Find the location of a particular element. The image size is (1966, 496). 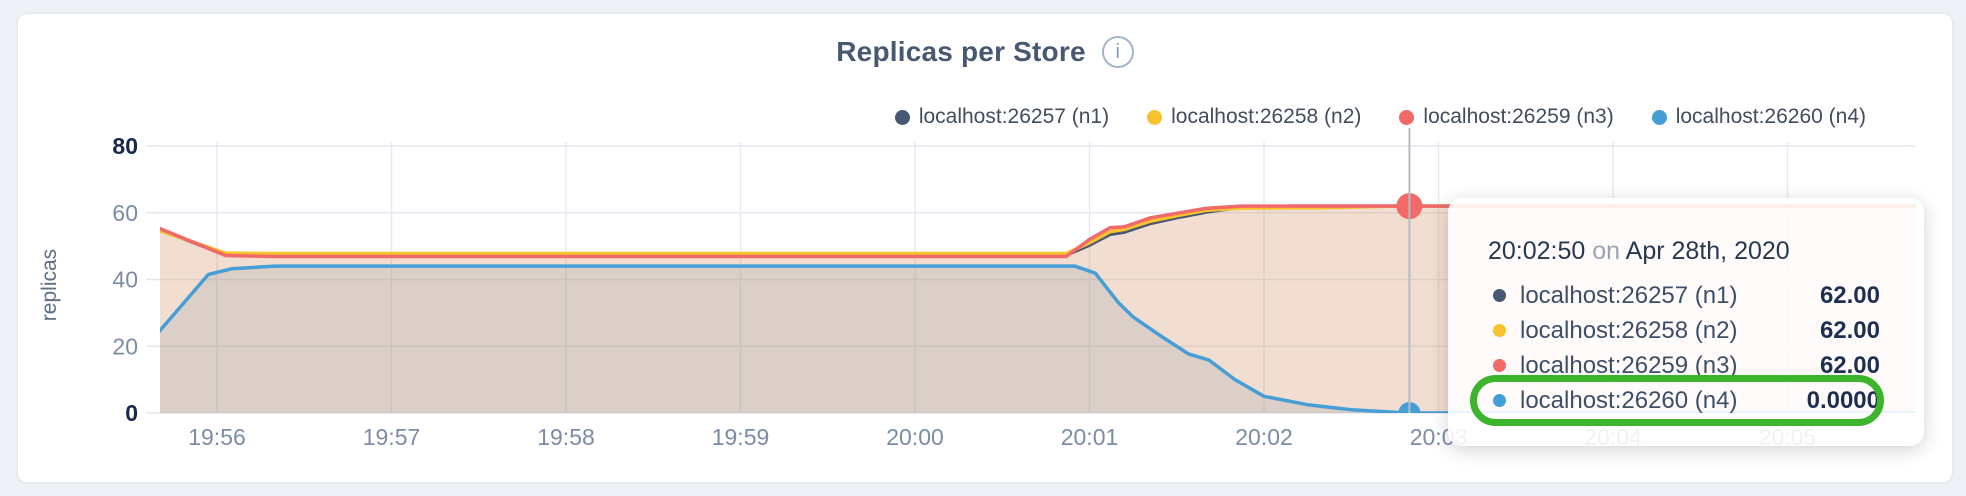

info-icon: i is located at coordinates (1117, 52).